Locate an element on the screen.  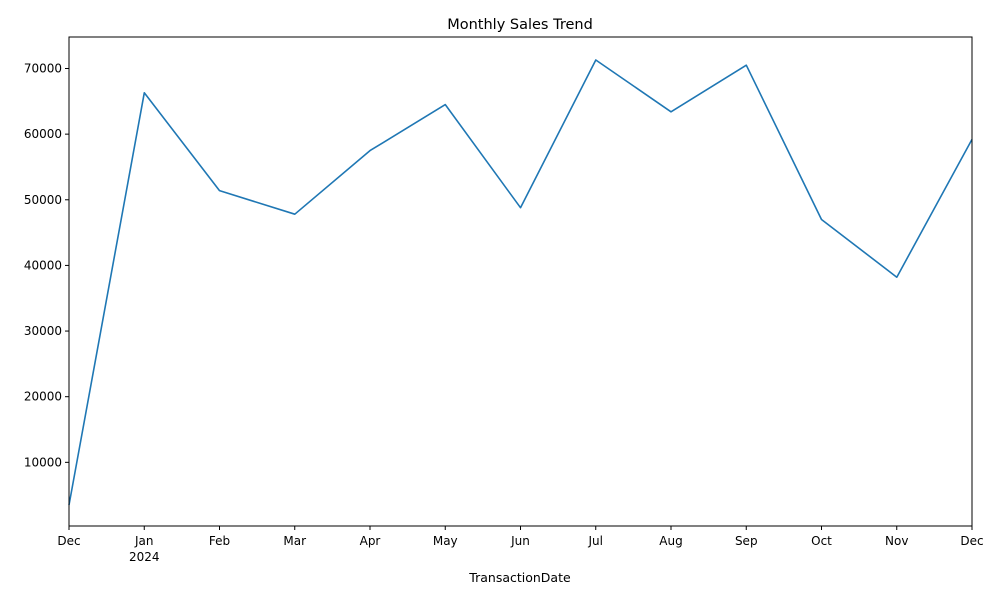
x-tick-label: Apr is located at coordinates (370, 541).